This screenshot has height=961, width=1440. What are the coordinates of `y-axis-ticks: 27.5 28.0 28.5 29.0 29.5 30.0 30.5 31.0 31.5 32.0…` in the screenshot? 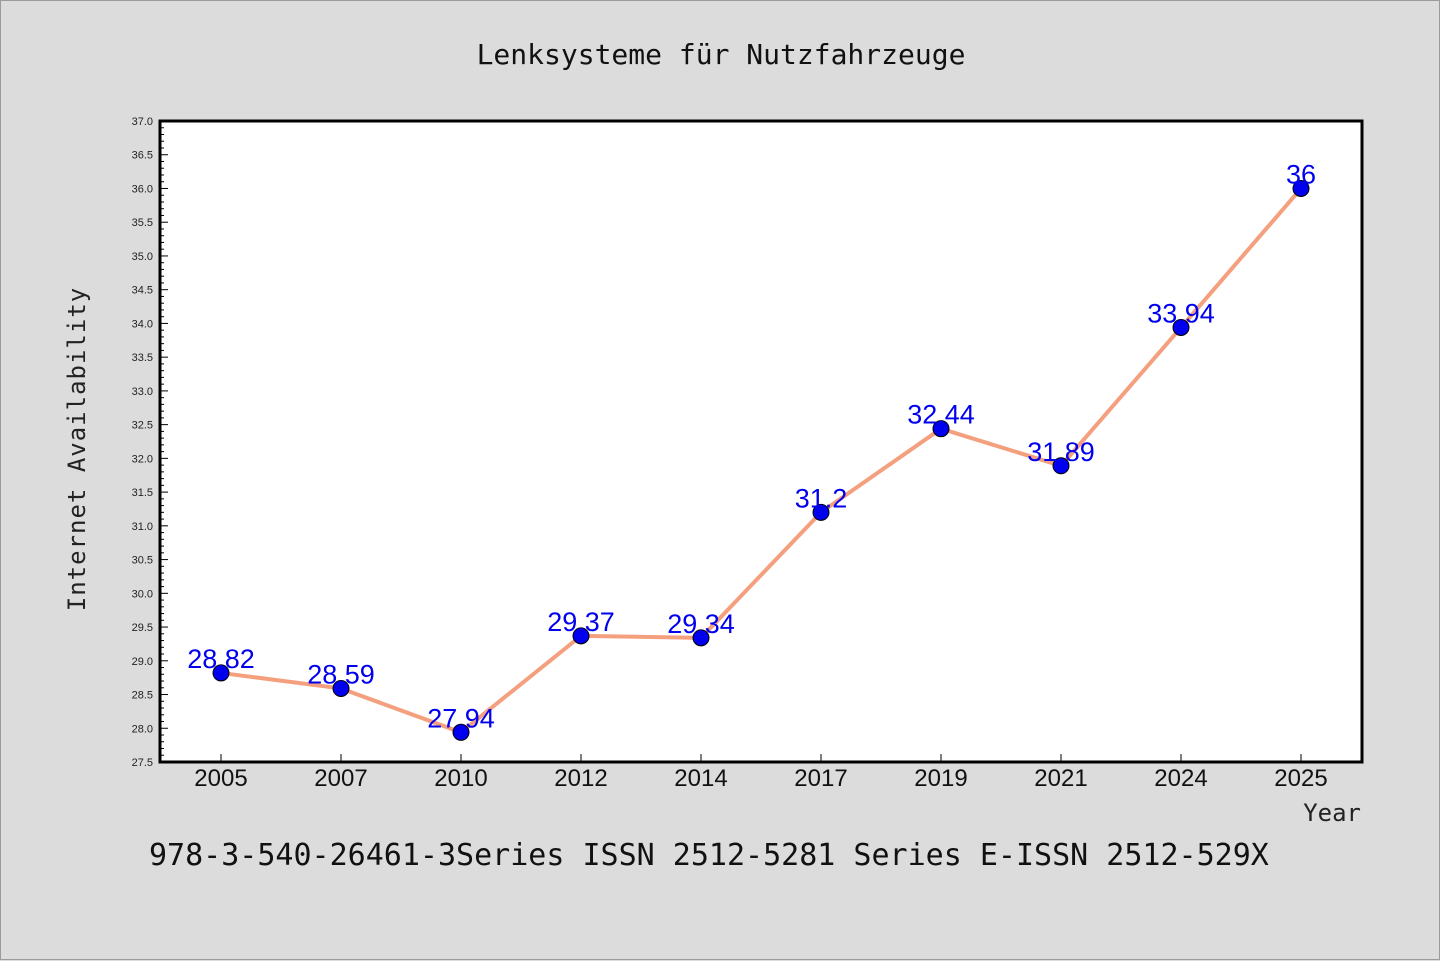 It's located at (150, 442).